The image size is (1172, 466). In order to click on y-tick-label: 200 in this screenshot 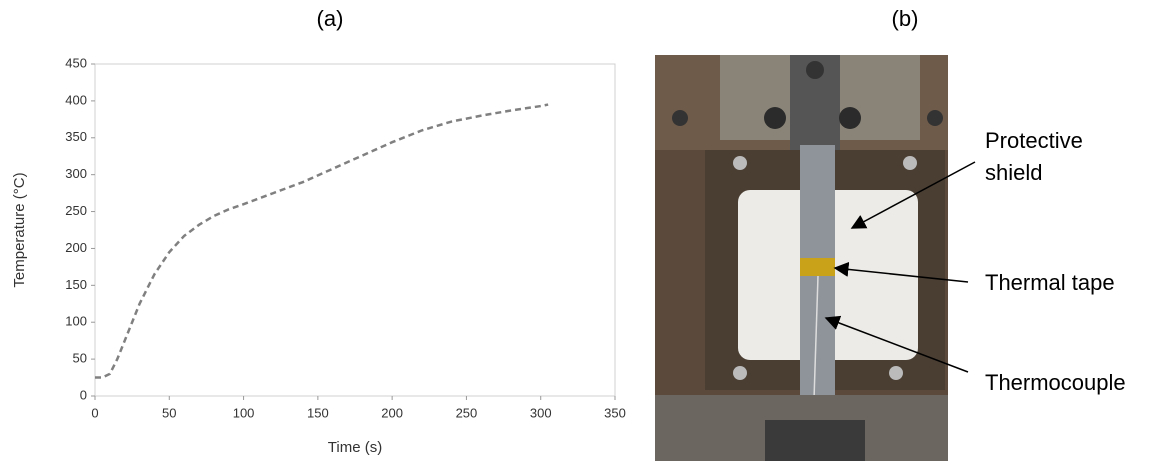, I will do `click(76, 247)`.